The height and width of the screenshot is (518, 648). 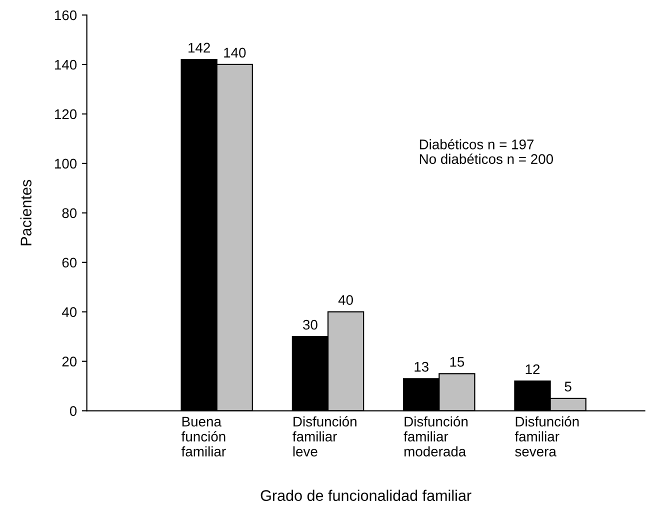 I want to click on y-tick-label: 40, so click(x=69, y=312).